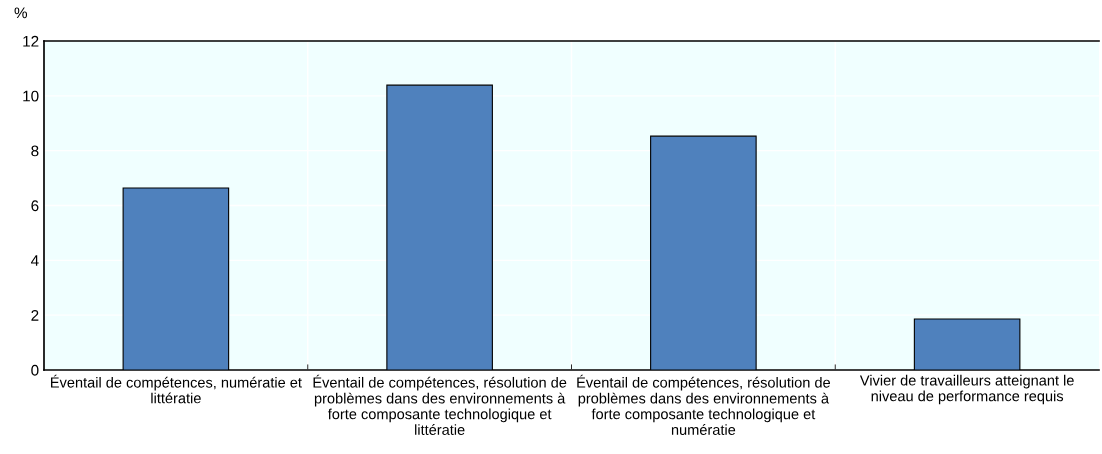 The width and height of the screenshot is (1102, 454). What do you see at coordinates (704, 404) in the screenshot?
I see `x-tick-label: Éventail de compétences, résolution de problèmes dans des environnements à forte composante technologique et numératie` at bounding box center [704, 404].